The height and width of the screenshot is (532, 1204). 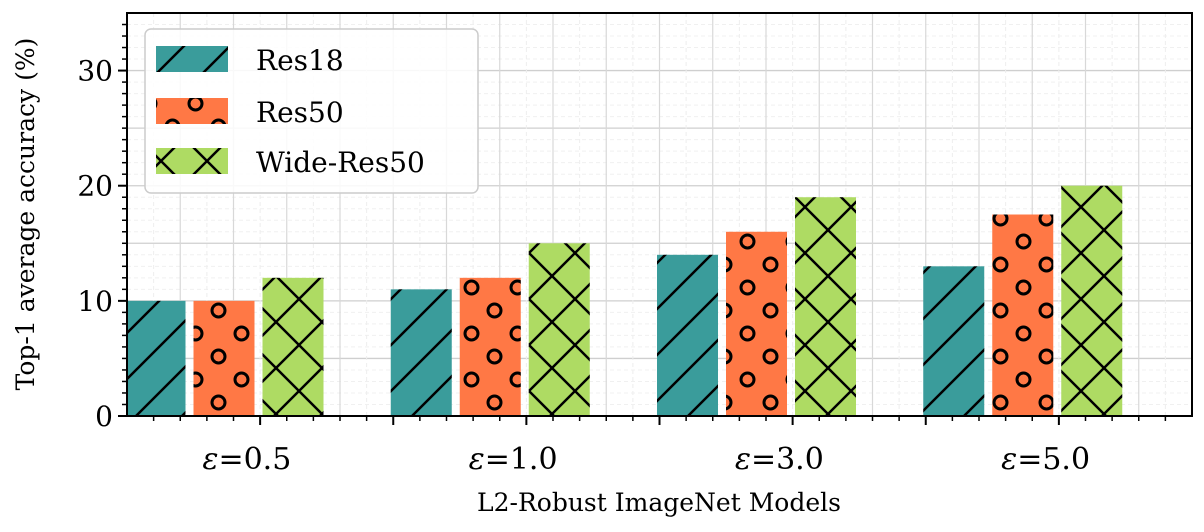 What do you see at coordinates (513, 459) in the screenshot?
I see `x-tick-label: ε=1.0` at bounding box center [513, 459].